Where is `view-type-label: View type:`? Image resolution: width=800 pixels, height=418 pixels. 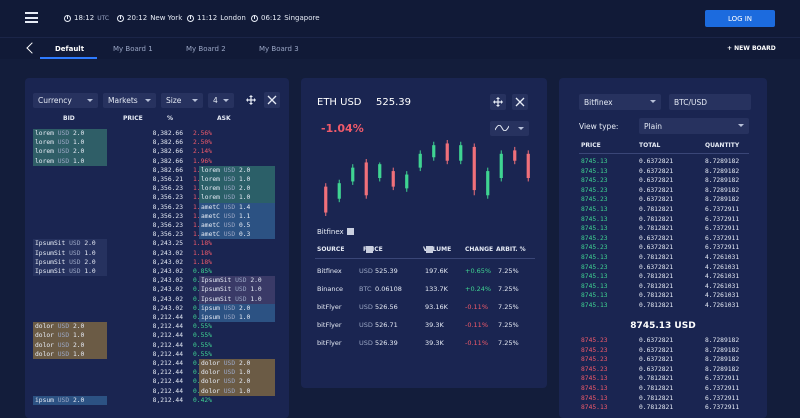
view-type-label: View type: is located at coordinates (599, 126).